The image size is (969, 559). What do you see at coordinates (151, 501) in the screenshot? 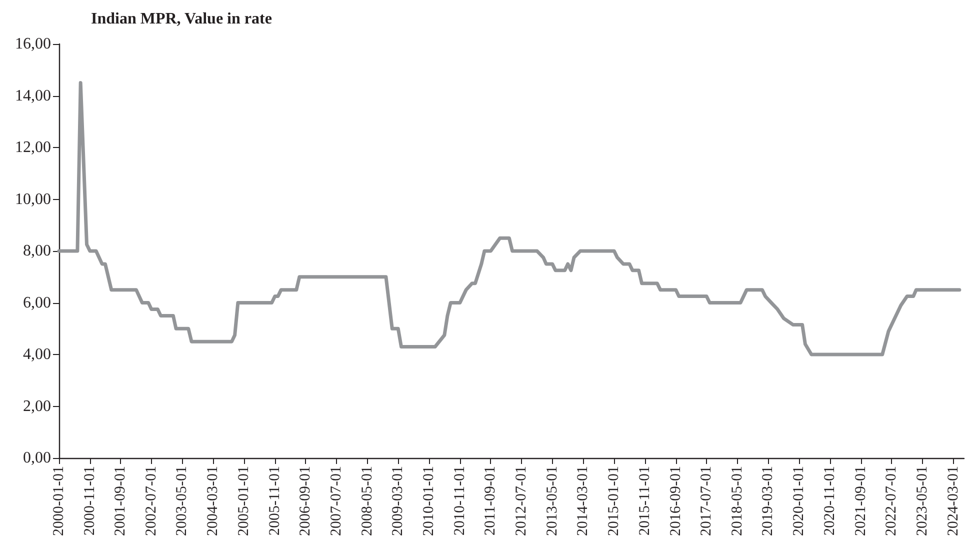
I see `x-tick-label: 2002-07-01` at bounding box center [151, 501].